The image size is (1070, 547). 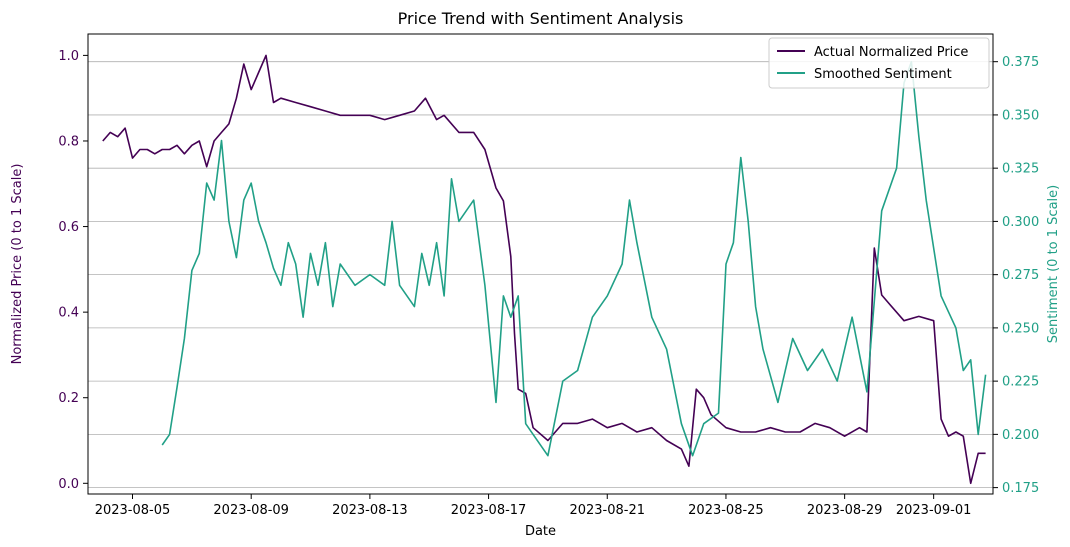 What do you see at coordinates (1020, 488) in the screenshot?
I see `y-right-tick-label: 0.175` at bounding box center [1020, 488].